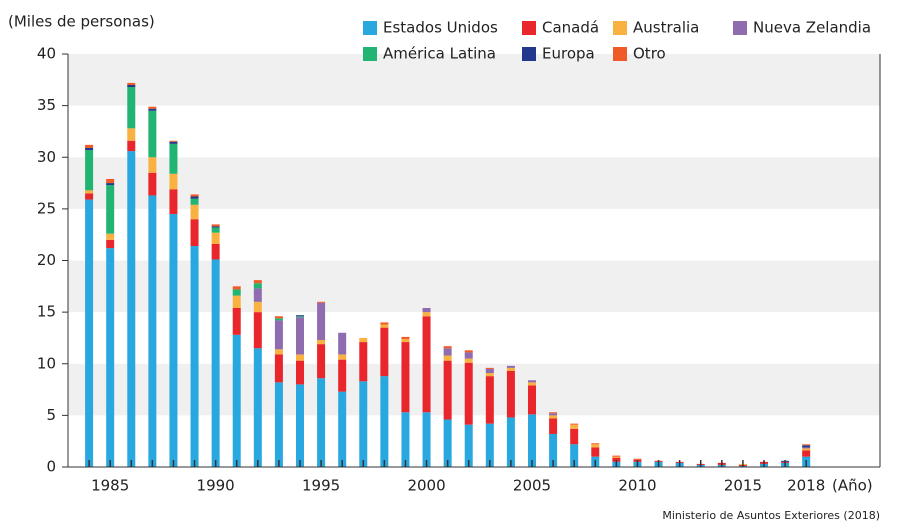  I want to click on y-tick-label: 30, so click(46, 157).